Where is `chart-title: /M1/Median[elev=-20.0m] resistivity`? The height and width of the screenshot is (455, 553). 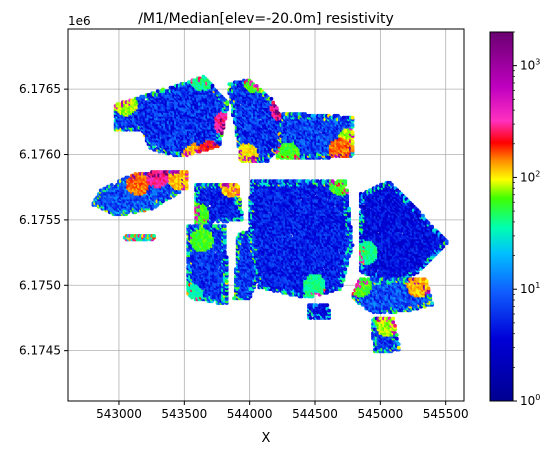 chart-title: /M1/Median[elev=-20.0m] resistivity is located at coordinates (266, 19).